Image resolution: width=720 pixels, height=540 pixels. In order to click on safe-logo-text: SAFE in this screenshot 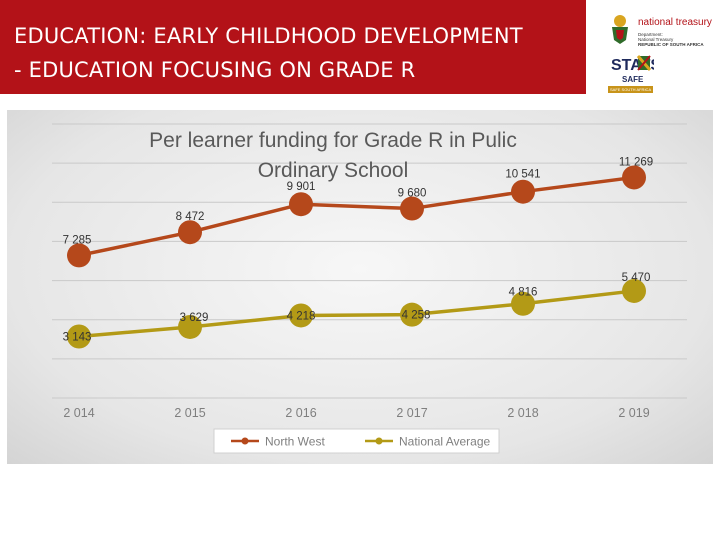, I will do `click(633, 79)`.